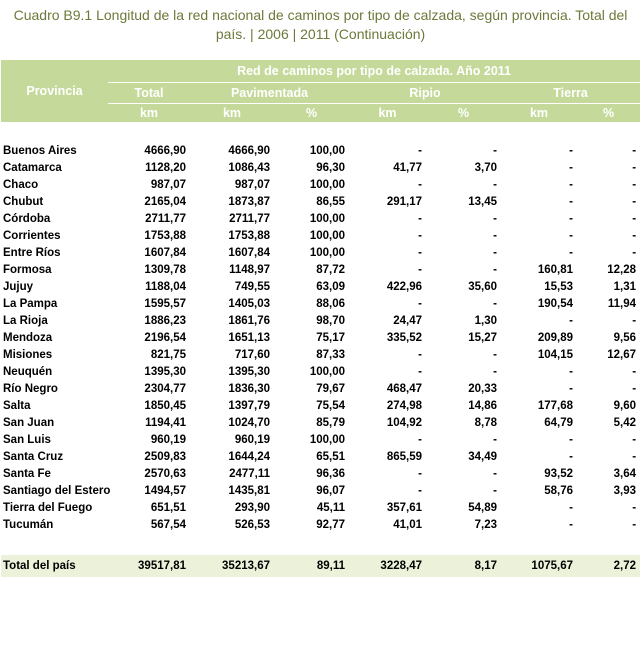  I want to click on table-cell: 35,60, so click(482, 286).